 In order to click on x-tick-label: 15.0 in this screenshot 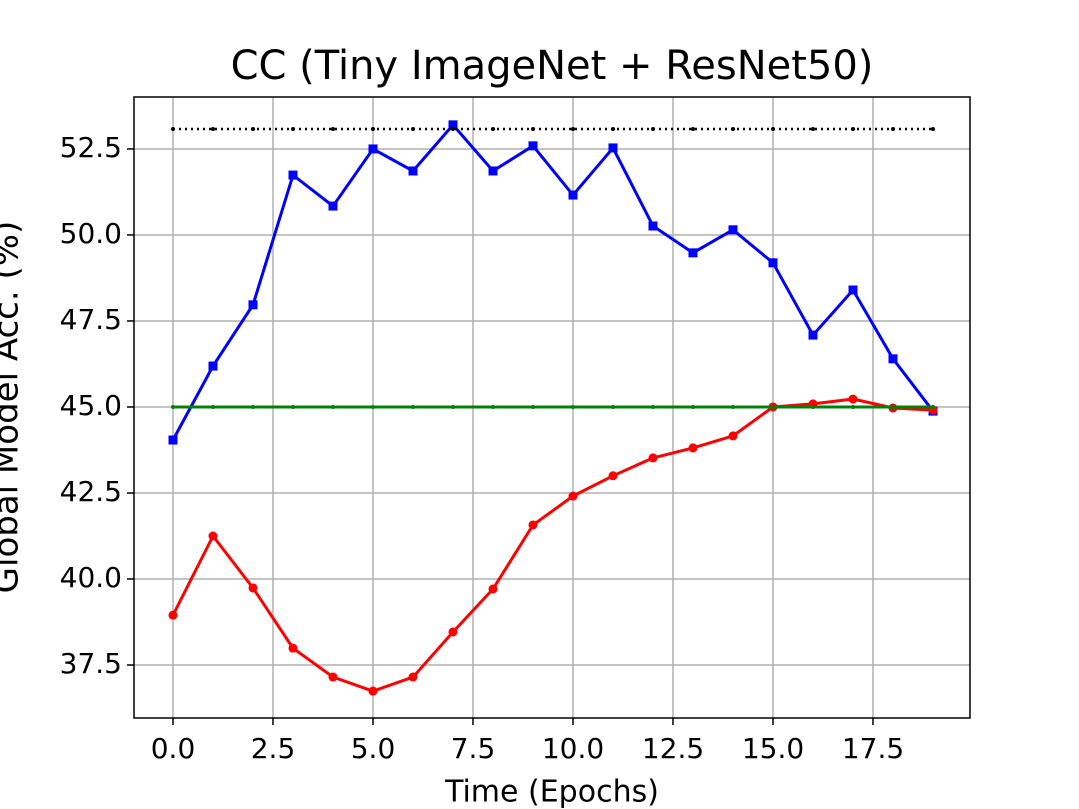, I will do `click(773, 748)`.